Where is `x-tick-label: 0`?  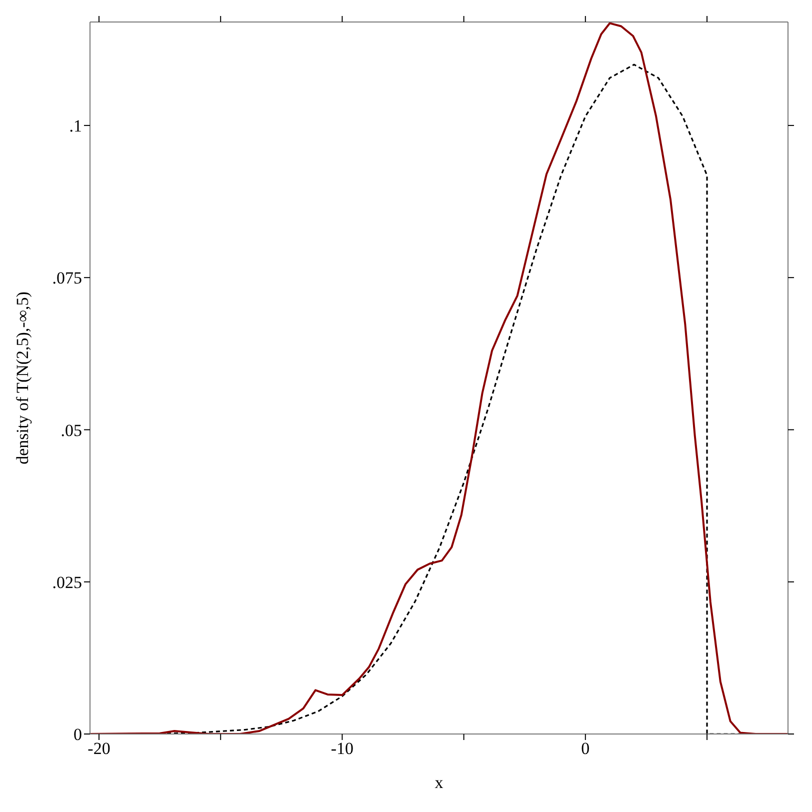 x-tick-label: 0 is located at coordinates (585, 748).